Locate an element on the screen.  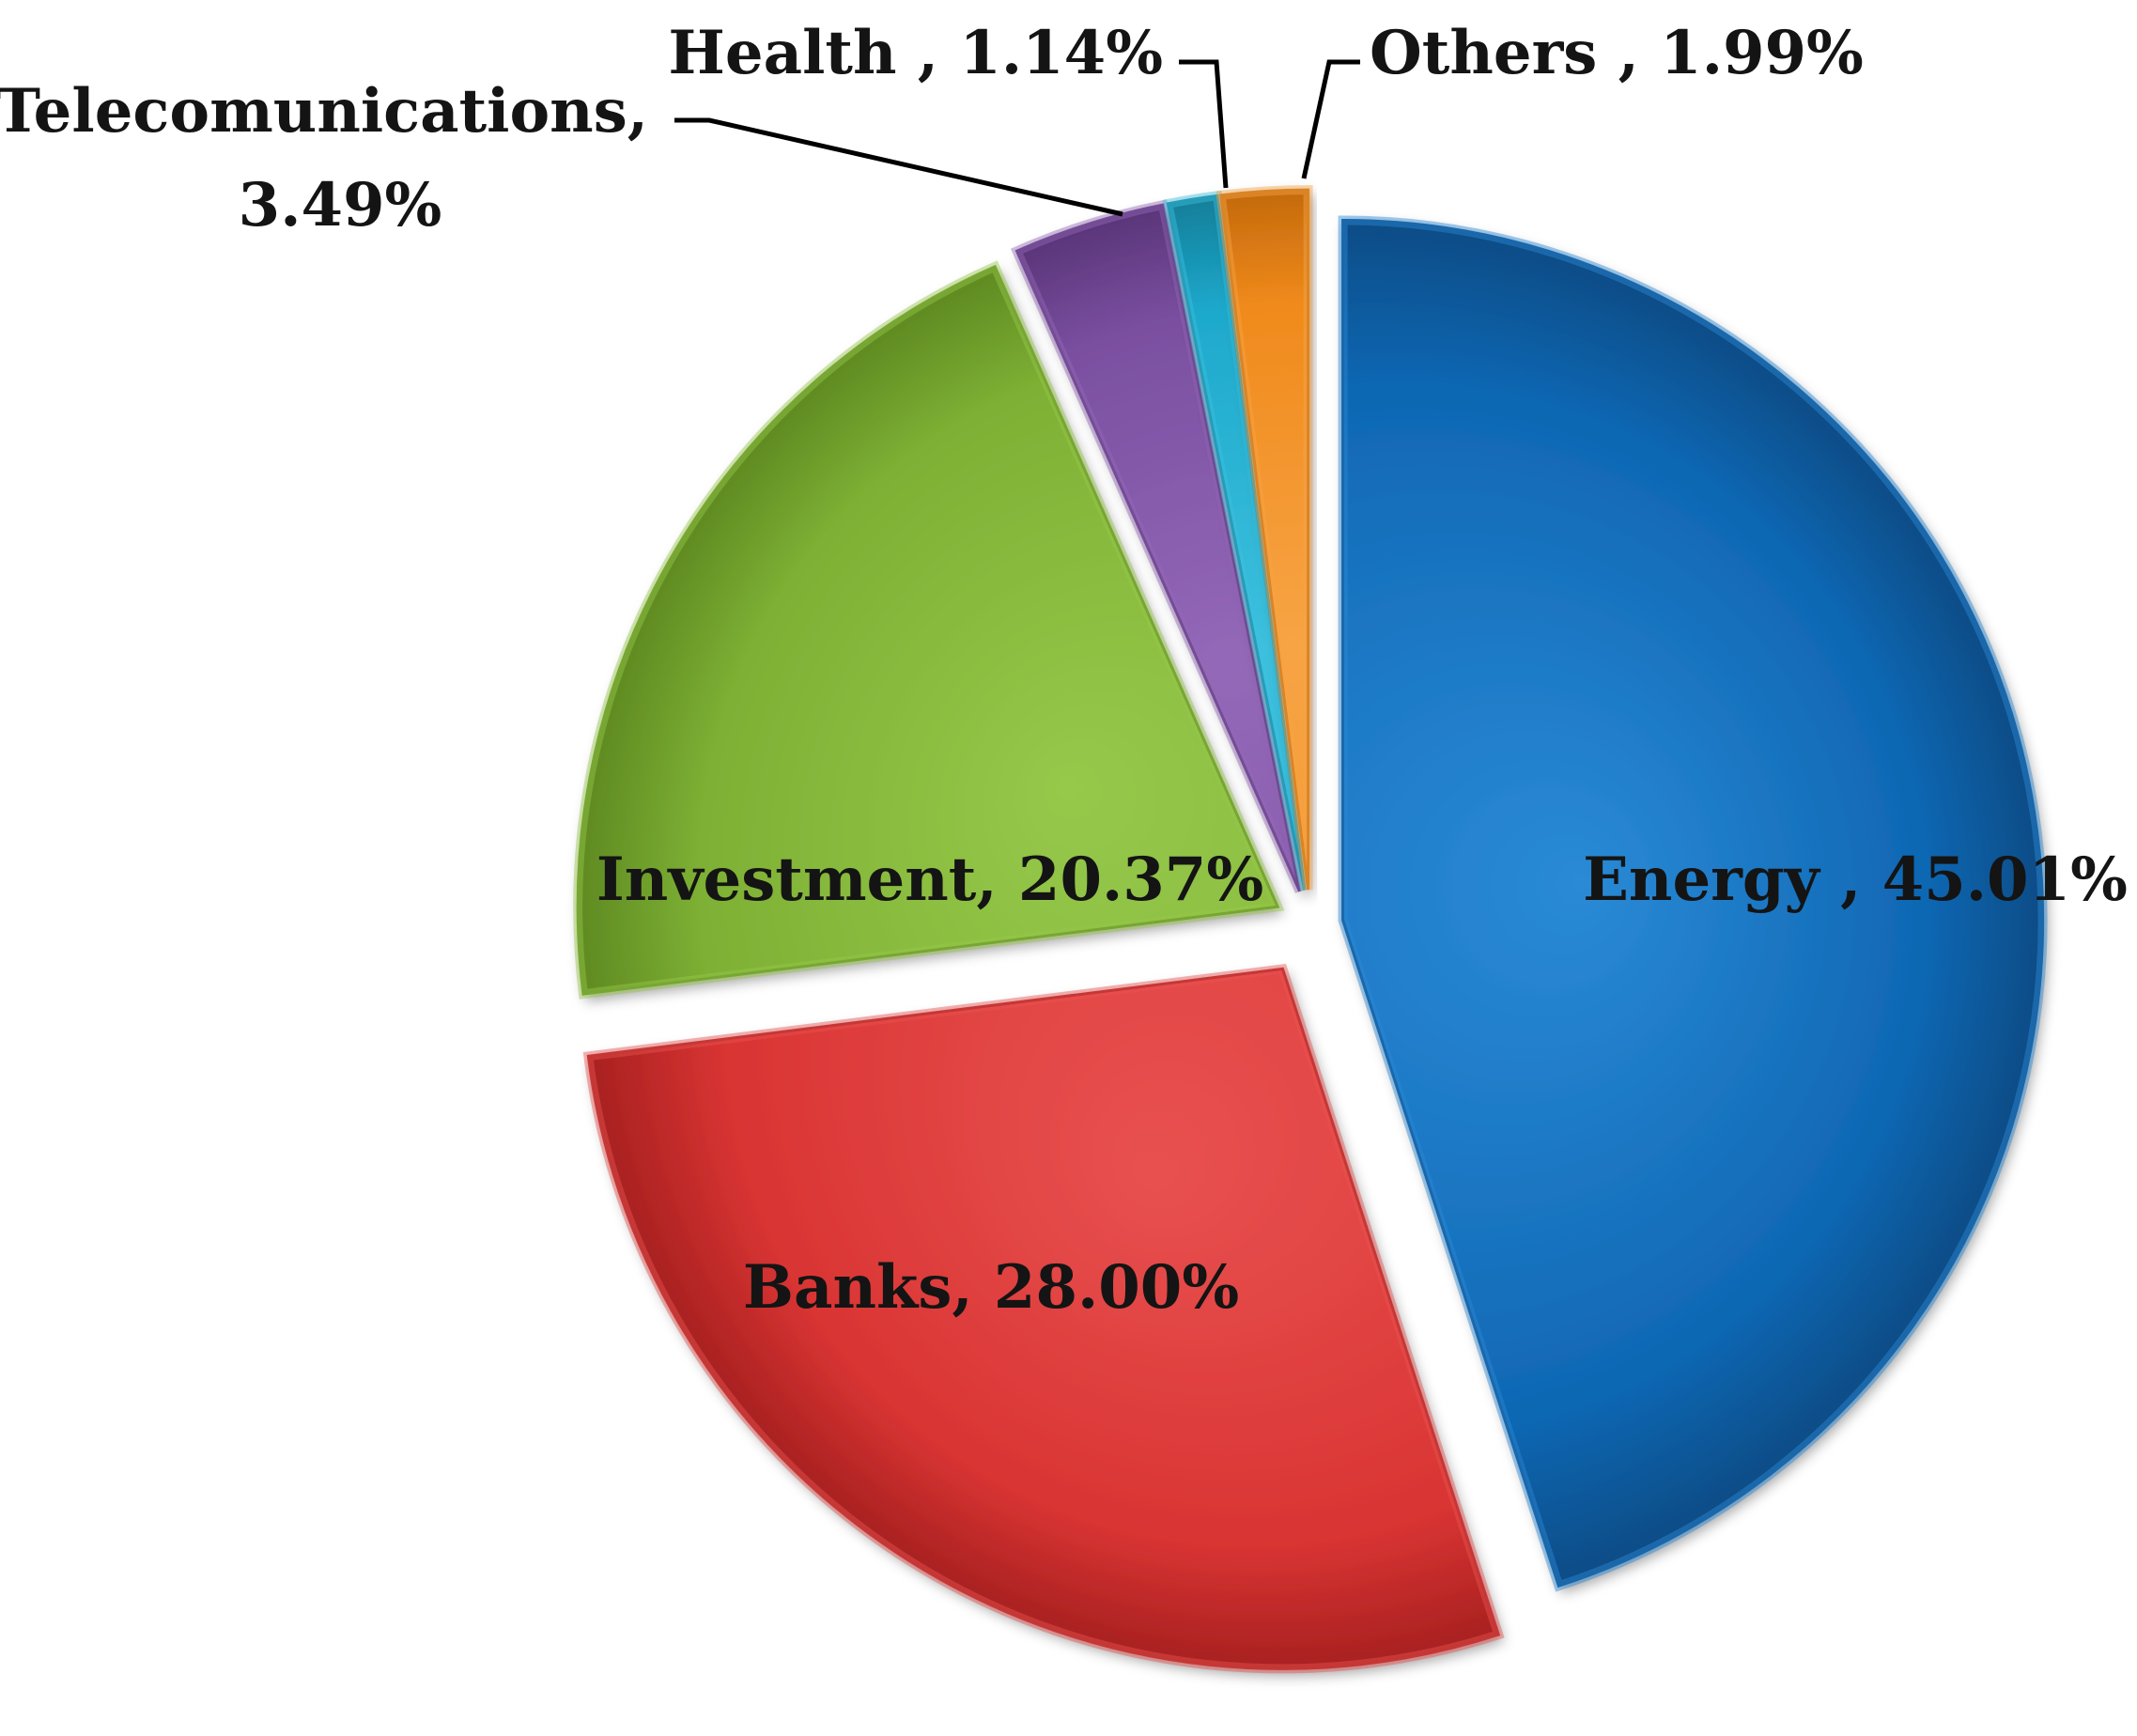
pie-slice-bevel-others is located at coordinates (1264, 538).